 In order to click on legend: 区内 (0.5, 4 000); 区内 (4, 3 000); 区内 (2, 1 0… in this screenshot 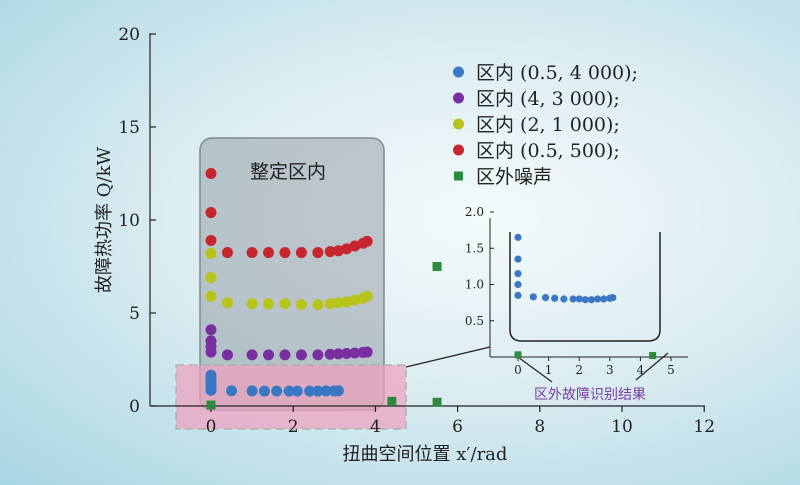, I will do `click(545, 125)`.